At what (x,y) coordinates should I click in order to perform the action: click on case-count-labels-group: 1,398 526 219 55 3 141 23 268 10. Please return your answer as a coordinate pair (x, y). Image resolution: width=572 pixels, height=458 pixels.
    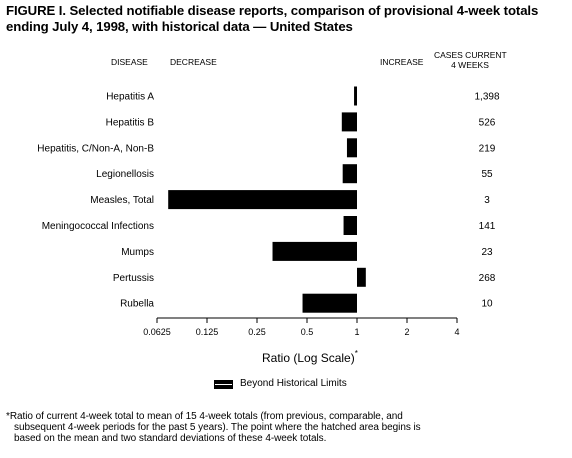
    Looking at the image, I should click on (486, 201).